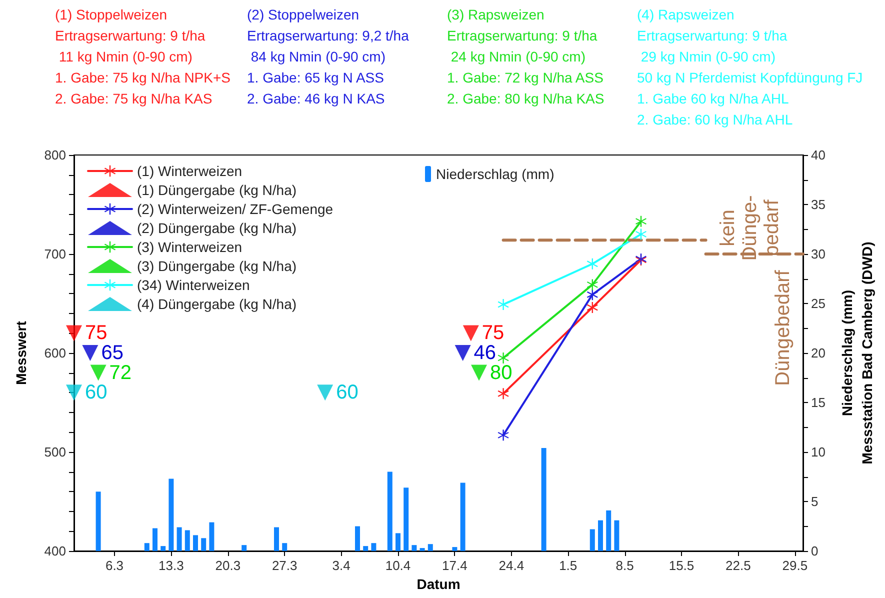 Image resolution: width=885 pixels, height=598 pixels. Describe the element at coordinates (171, 565) in the screenshot. I see `x-tick-label: 13.3` at that location.